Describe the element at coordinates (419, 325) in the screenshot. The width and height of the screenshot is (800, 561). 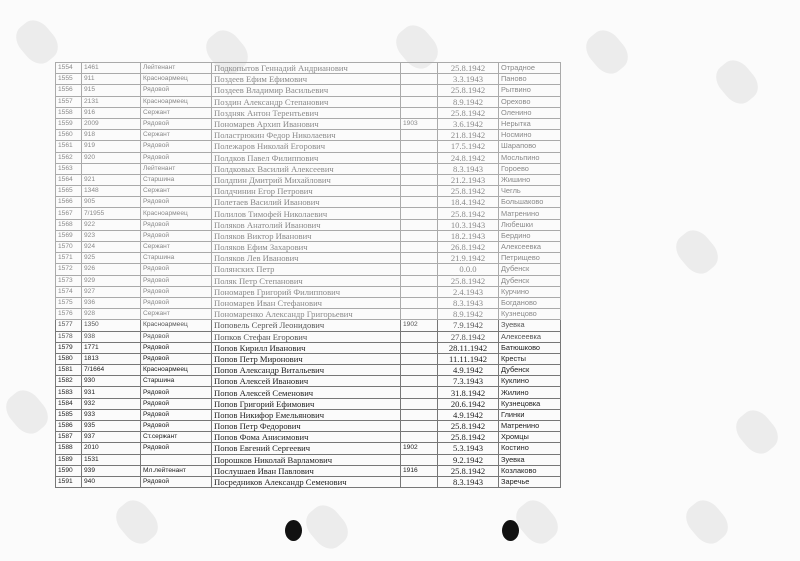
I see `birth-year: 1902` at that location.